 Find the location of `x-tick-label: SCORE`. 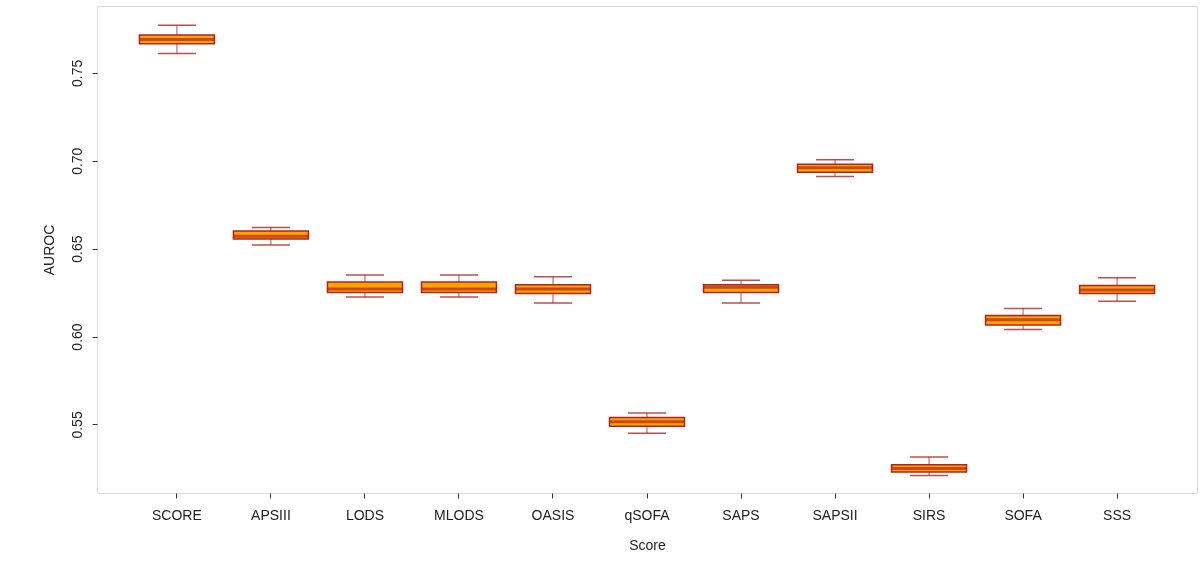

x-tick-label: SCORE is located at coordinates (177, 514).